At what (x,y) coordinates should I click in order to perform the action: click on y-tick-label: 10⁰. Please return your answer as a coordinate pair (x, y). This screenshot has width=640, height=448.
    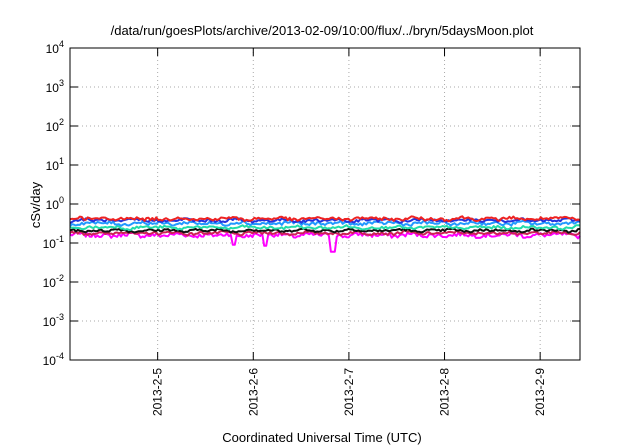
    Looking at the image, I should click on (55, 203).